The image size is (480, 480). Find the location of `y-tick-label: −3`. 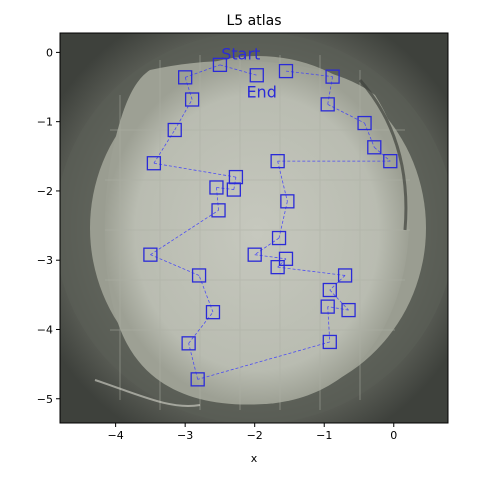

y-tick-label: −3 is located at coordinates (45, 260).